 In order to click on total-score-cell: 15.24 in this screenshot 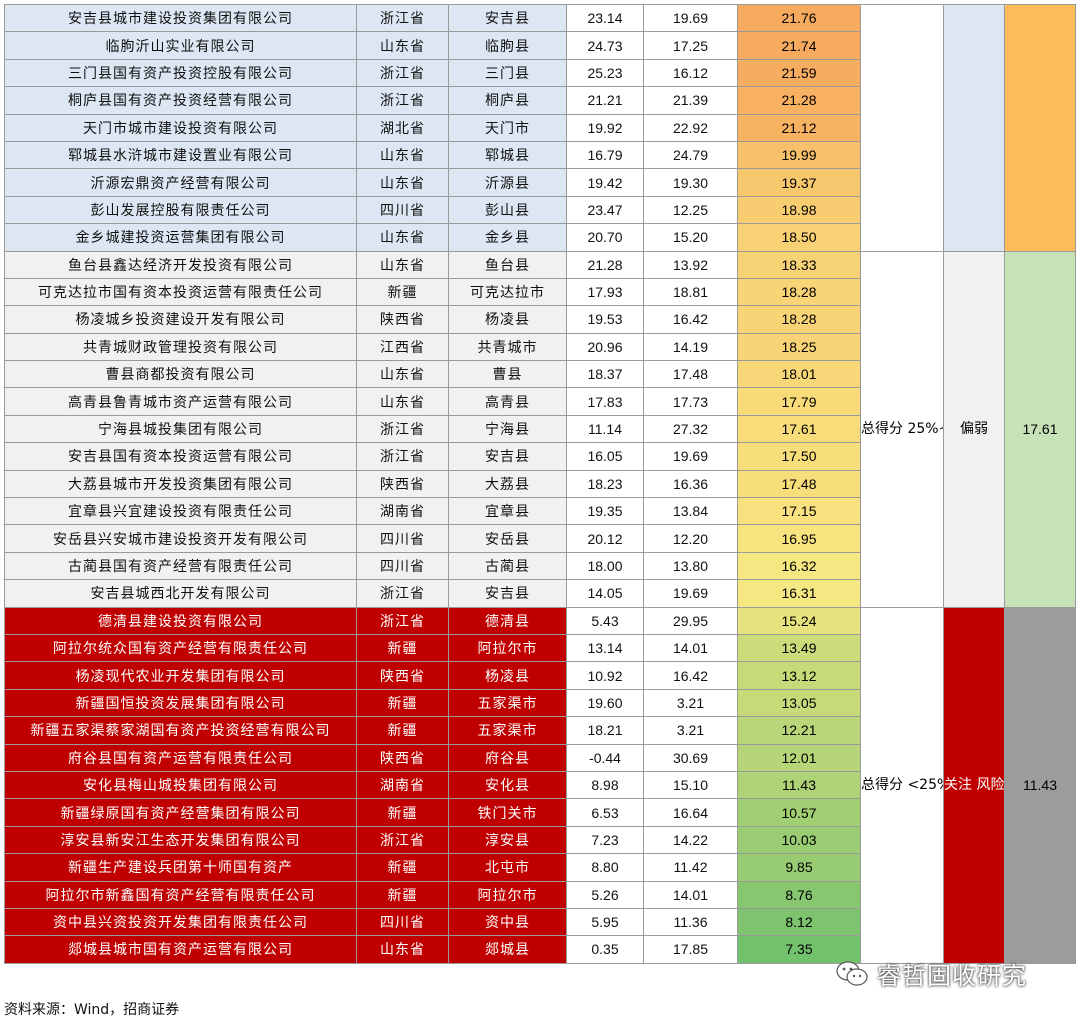, I will do `click(799, 620)`.